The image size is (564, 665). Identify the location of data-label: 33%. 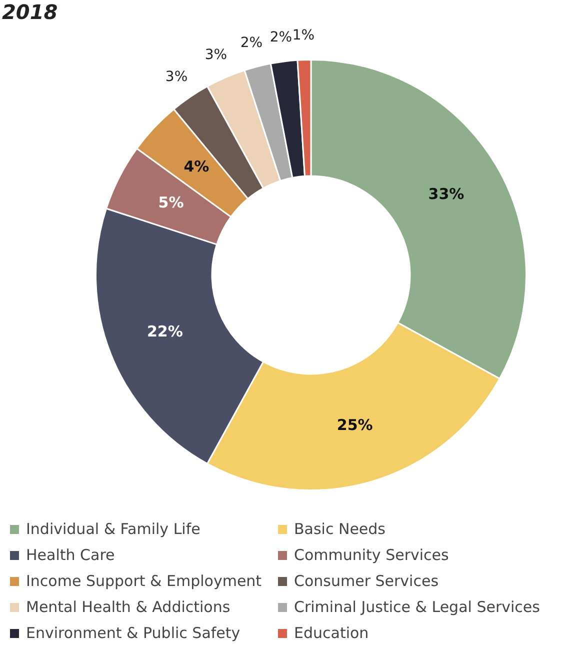
(446, 193).